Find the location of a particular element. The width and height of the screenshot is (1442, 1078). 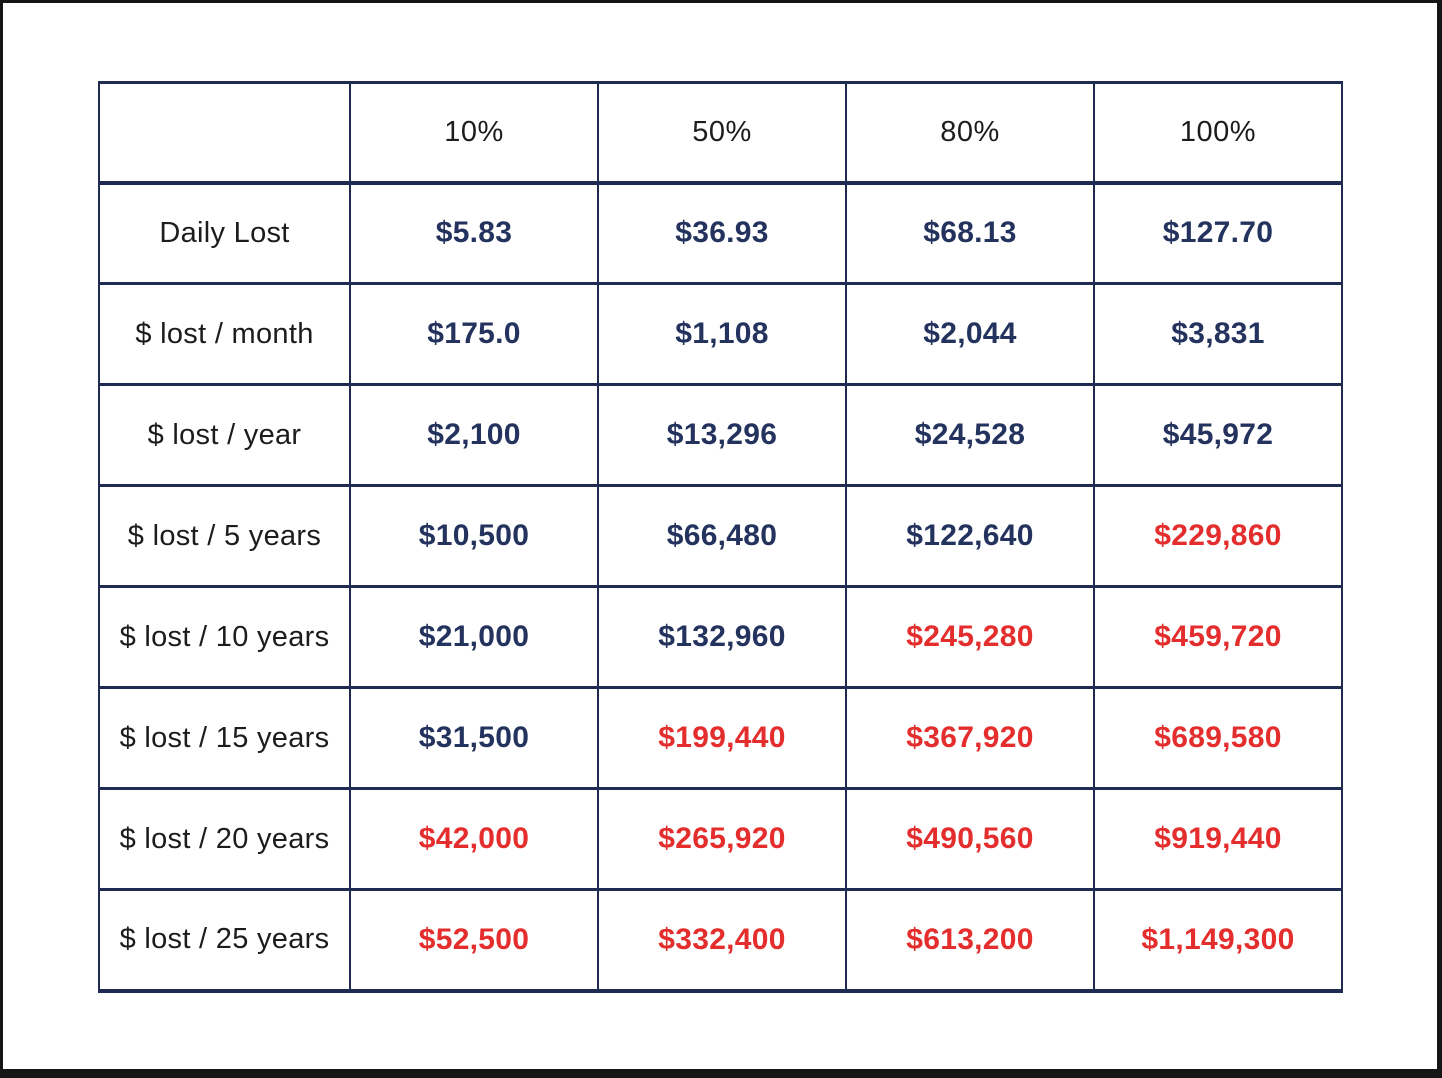

value-cell: $127.70 is located at coordinates (1218, 233).